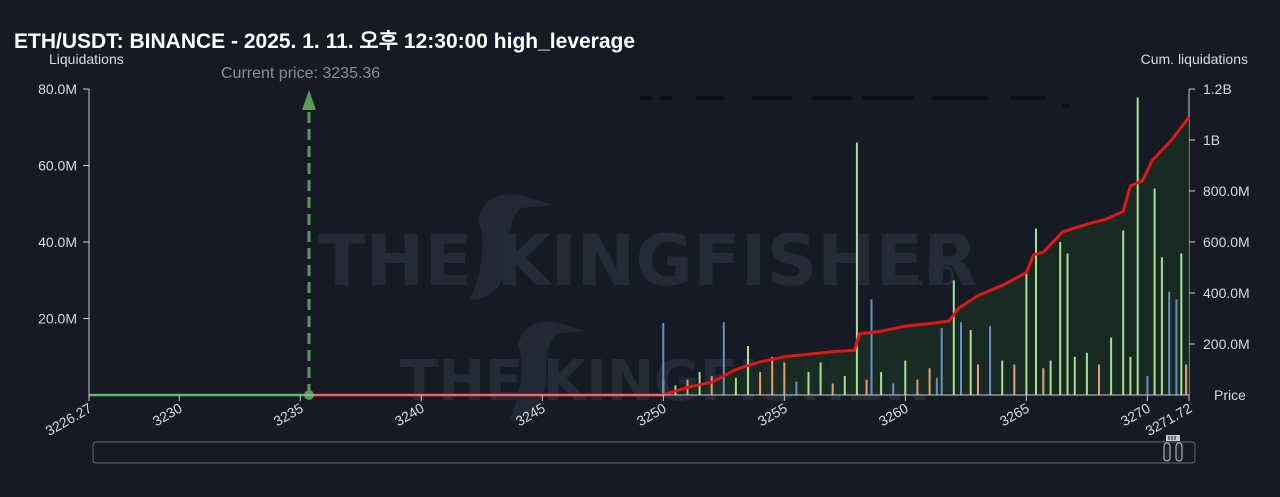  I want to click on y-left-axis: 20.0M 40.0M 60.0M 80.0M, so click(64, 238).